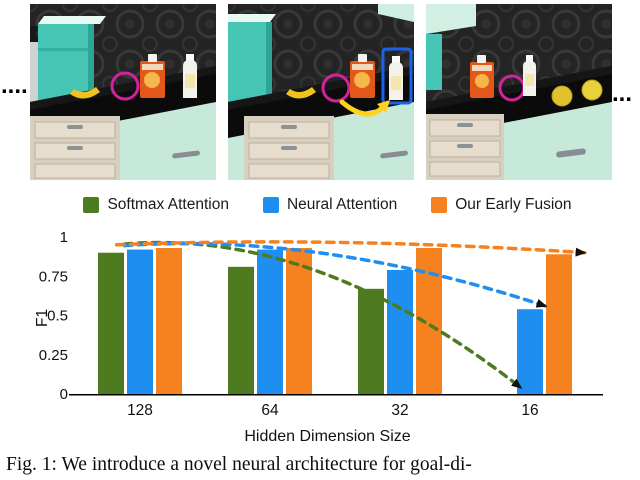 The image size is (640, 480). I want to click on scene-3-canvas, so click(519, 92).